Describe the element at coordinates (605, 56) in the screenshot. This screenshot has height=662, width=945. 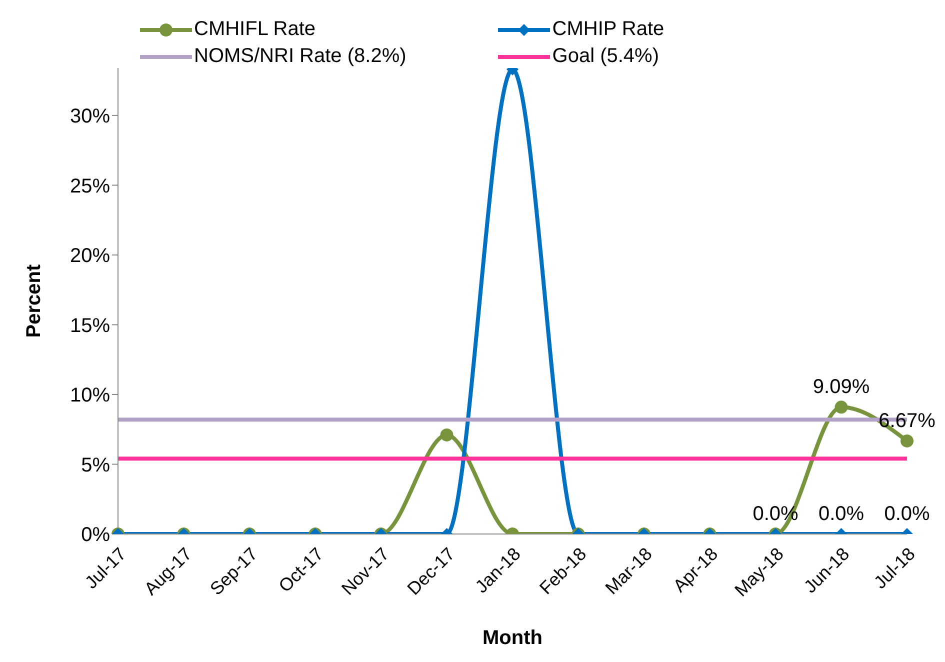
I see `legend-label: Goal (5.4%)` at that location.